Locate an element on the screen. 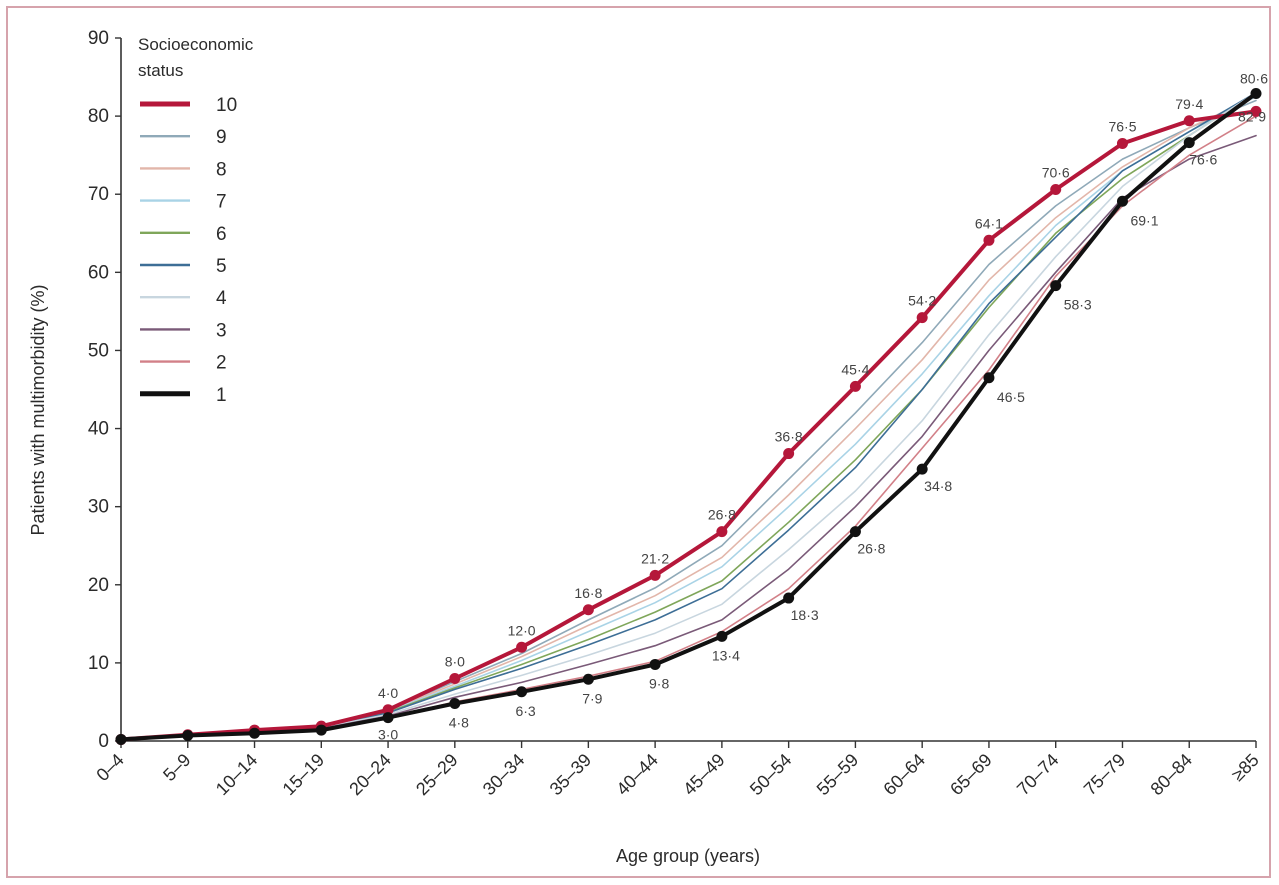 This screenshot has width=1279, height=885. x-tick-label: 60–64 is located at coordinates (904, 775).